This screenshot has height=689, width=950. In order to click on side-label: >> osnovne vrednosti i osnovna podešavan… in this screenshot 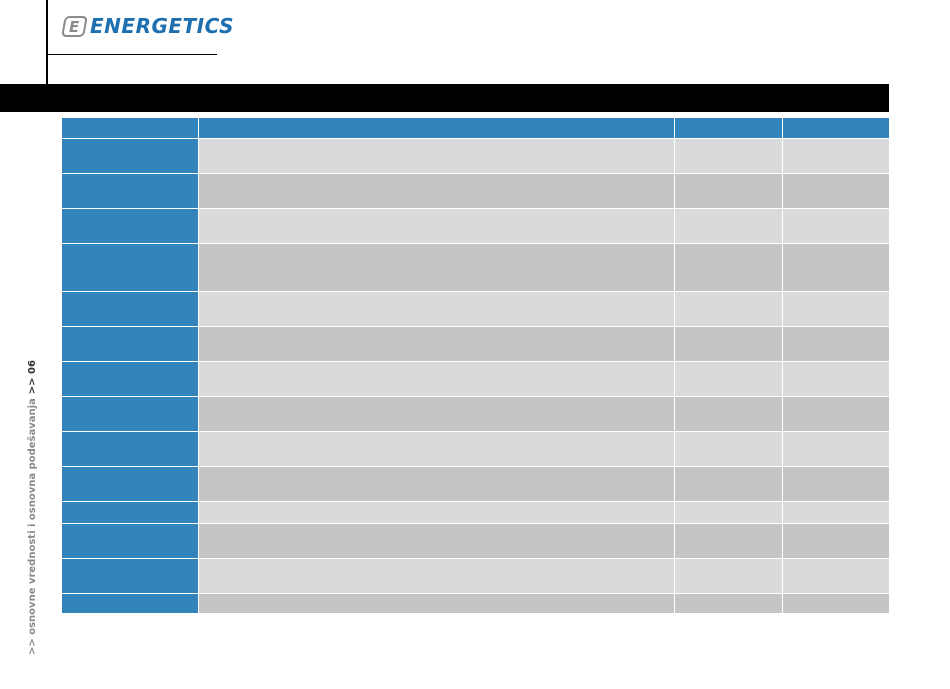, I will do `click(32, 507)`.